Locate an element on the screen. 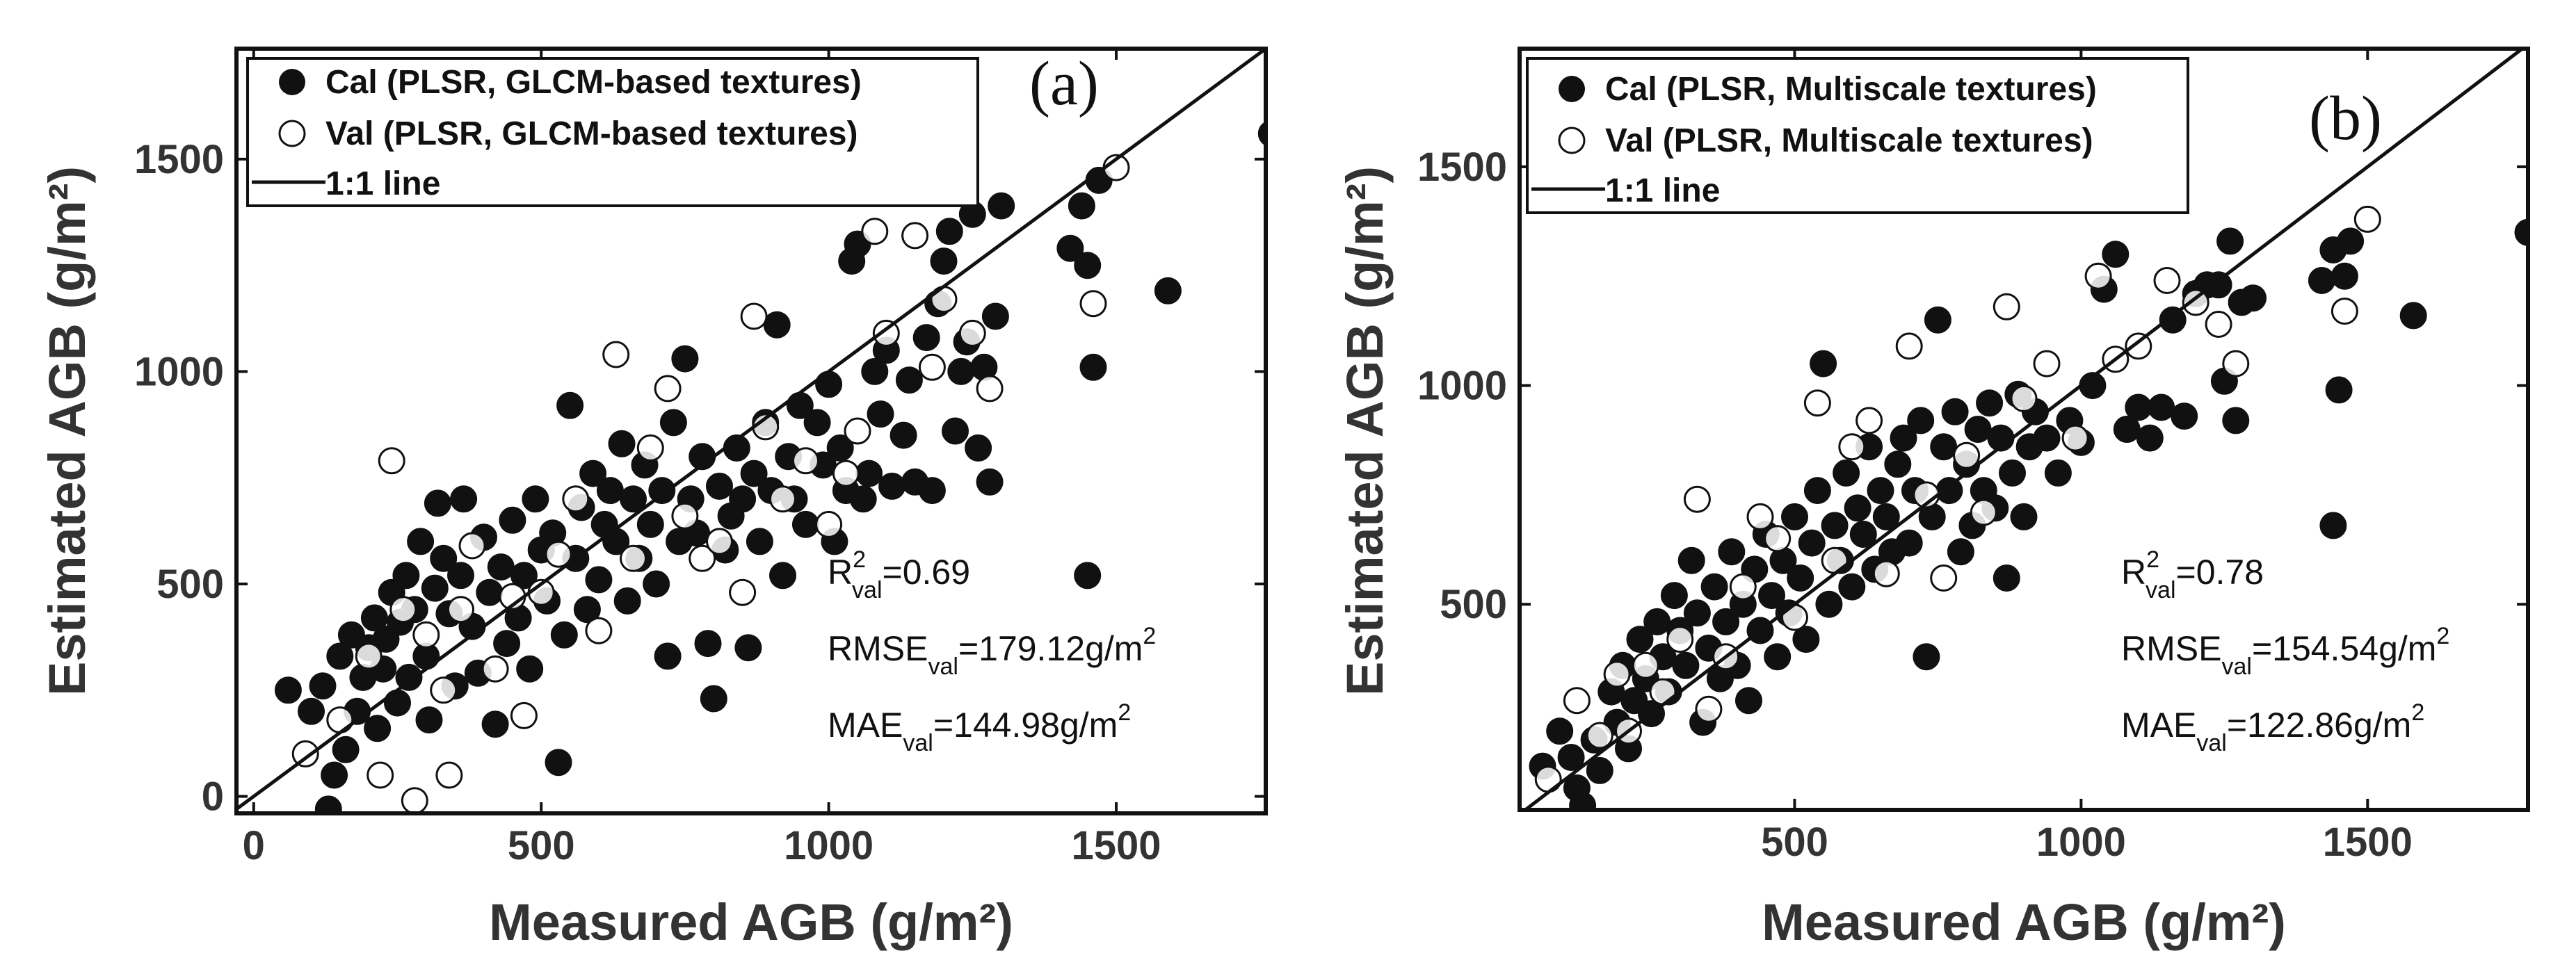 The height and width of the screenshot is (967, 2576). panel-a-legend-val-marker is located at coordinates (292, 133).